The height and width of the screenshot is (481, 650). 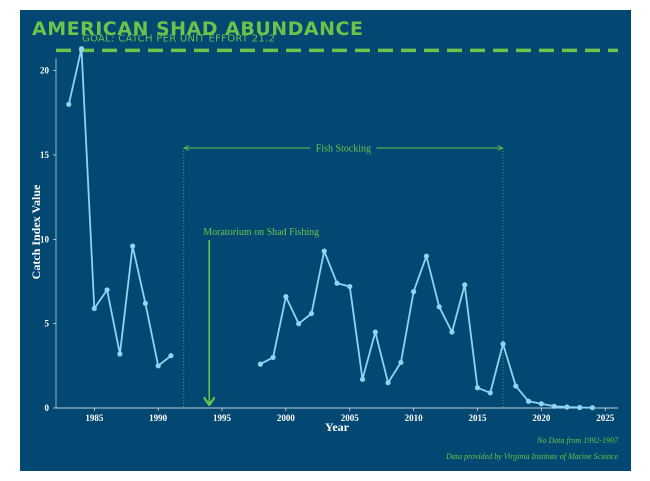 I want to click on y-tick-label: 20, so click(x=45, y=71).